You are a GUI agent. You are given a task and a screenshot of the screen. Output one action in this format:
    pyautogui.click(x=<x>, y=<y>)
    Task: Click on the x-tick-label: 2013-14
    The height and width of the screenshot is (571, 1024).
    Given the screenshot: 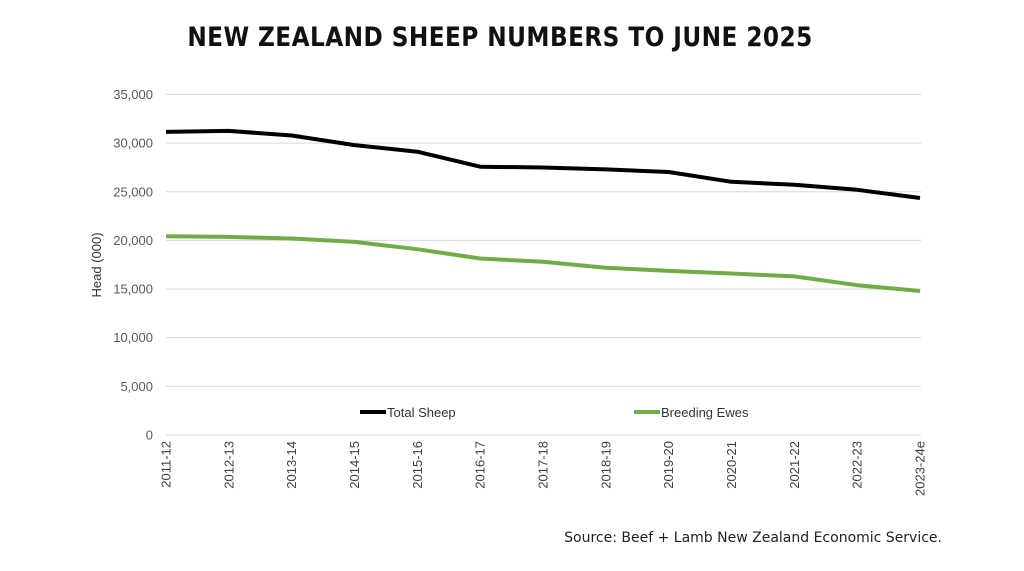 What is the action you would take?
    pyautogui.click(x=291, y=465)
    